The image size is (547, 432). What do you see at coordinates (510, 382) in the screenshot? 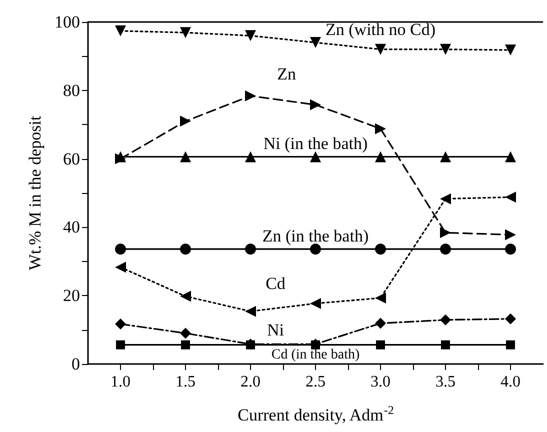
I see `x-tick-label: 4.0` at bounding box center [510, 382].